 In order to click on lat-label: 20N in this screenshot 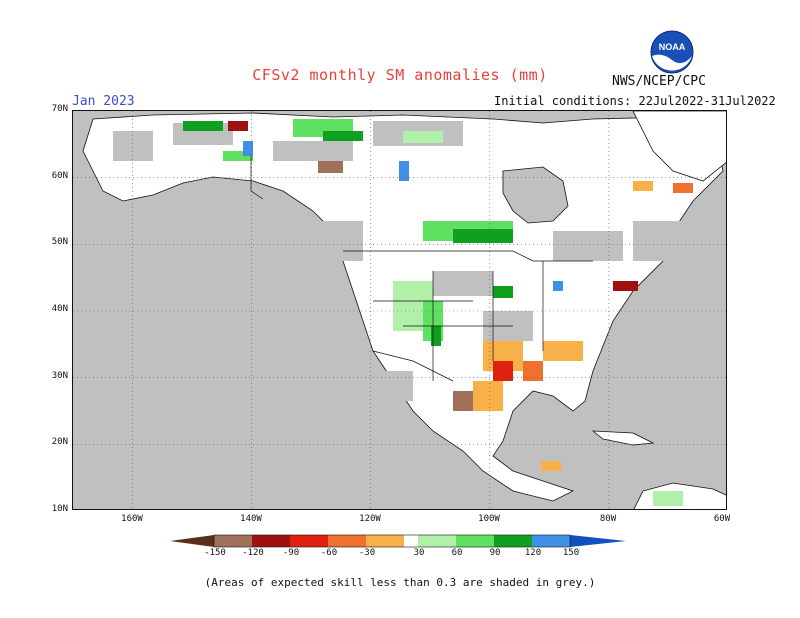, I will do `click(59, 442)`.